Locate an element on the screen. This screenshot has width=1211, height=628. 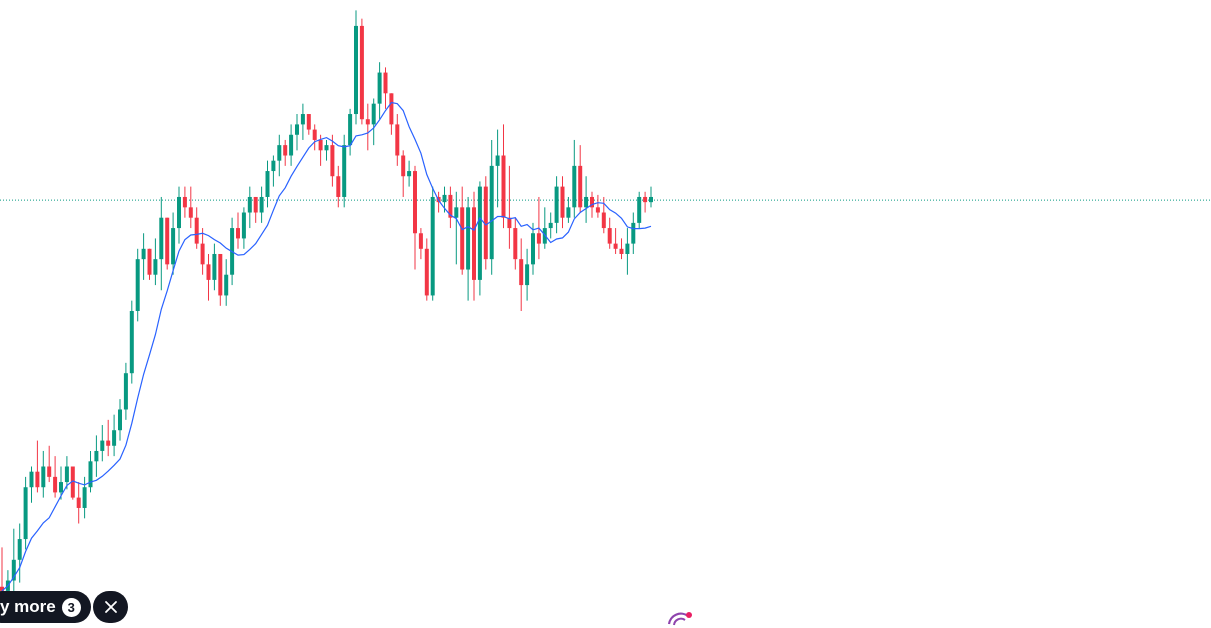
close-button is located at coordinates (110, 607).